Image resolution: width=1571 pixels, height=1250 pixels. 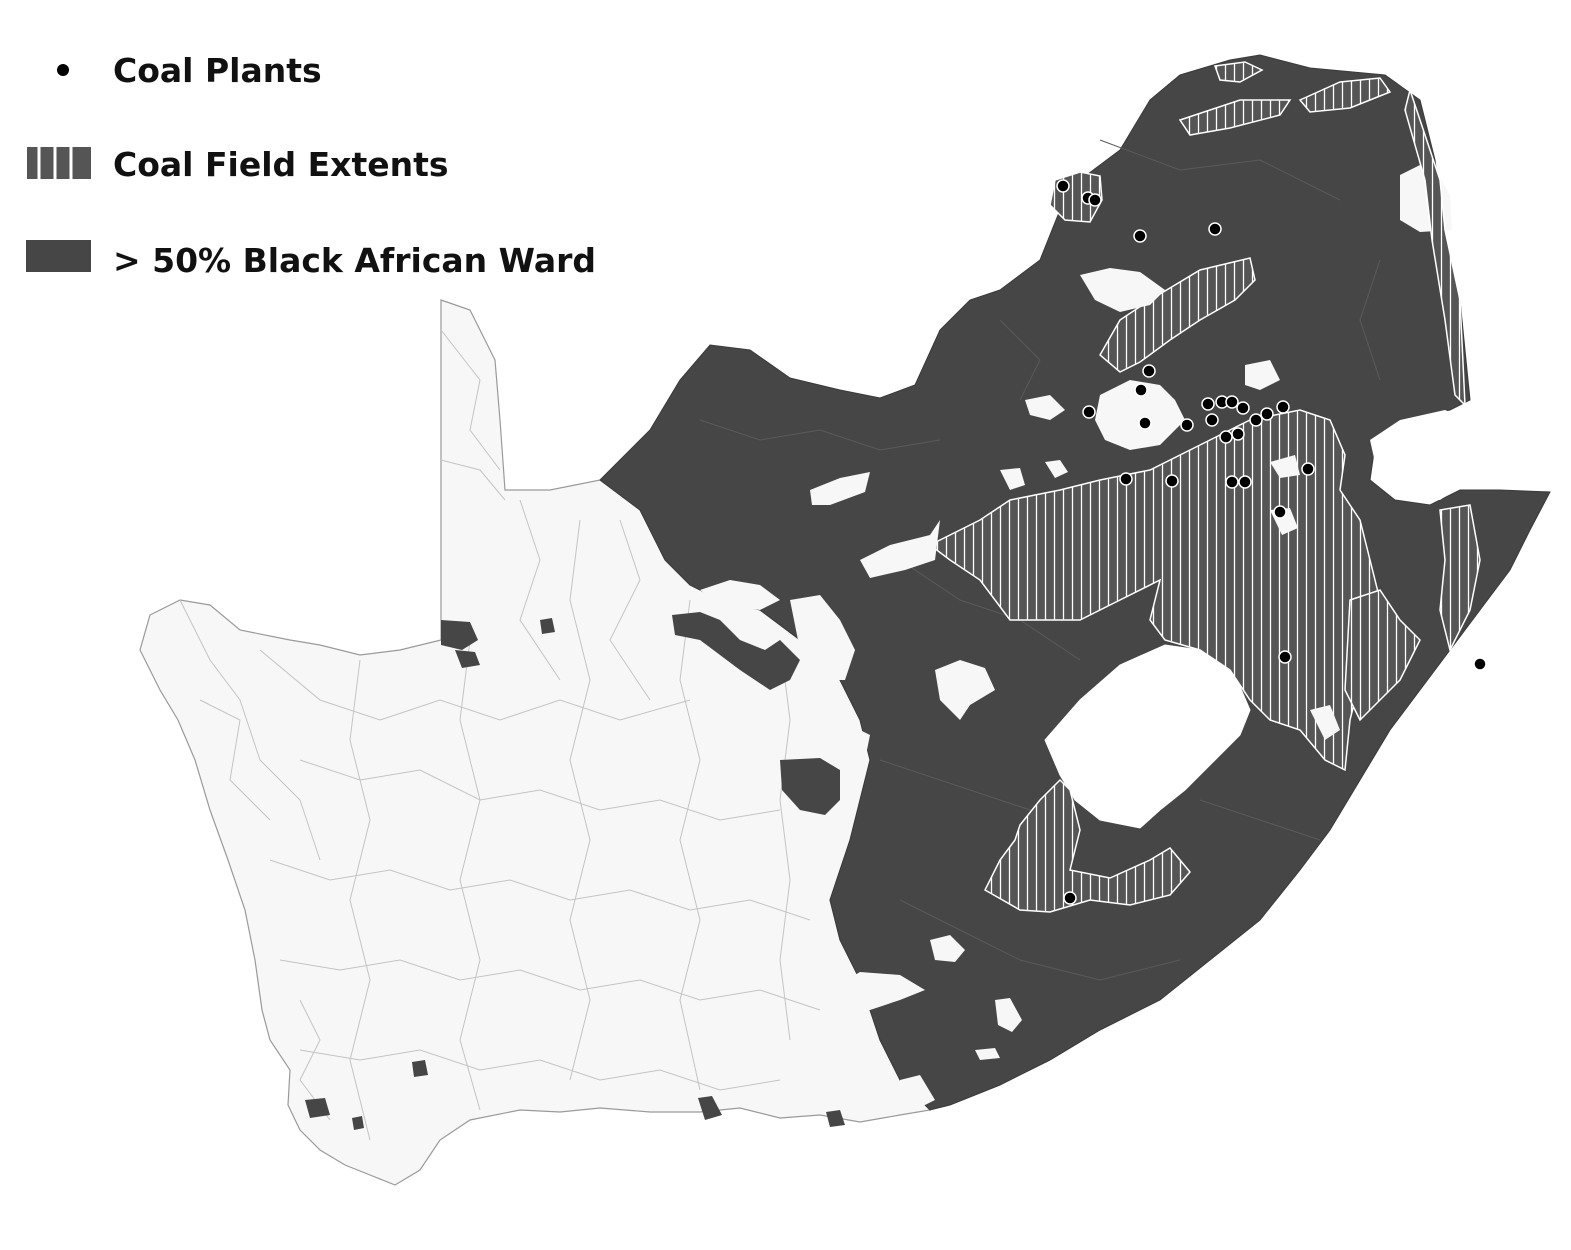 What do you see at coordinates (575, 871) in the screenshot?
I see `western-majority-patches` at bounding box center [575, 871].